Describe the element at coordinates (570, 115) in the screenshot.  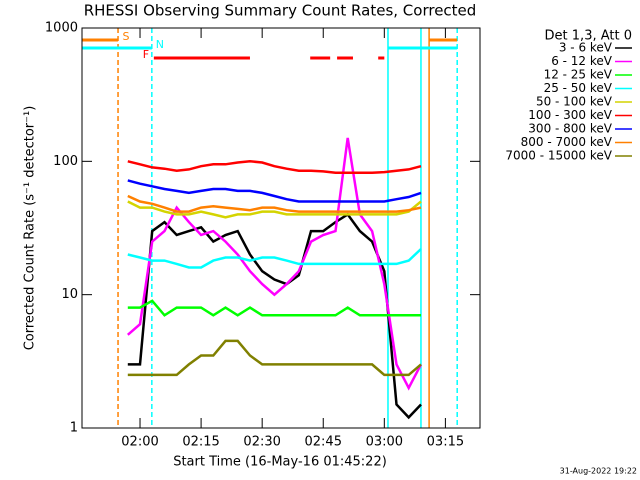
I see `legend-label: 100 - 300 keV` at that location.